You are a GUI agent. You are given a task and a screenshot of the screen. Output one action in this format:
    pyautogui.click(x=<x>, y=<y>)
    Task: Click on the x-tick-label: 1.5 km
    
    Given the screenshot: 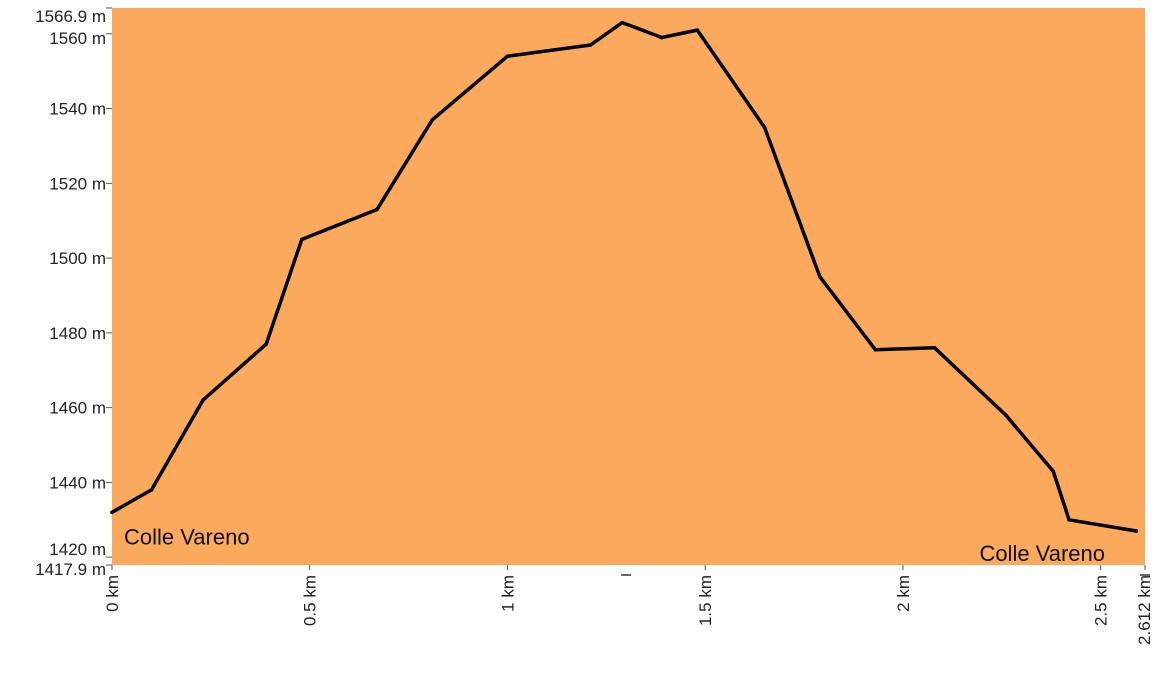 What is the action you would take?
    pyautogui.click(x=705, y=600)
    